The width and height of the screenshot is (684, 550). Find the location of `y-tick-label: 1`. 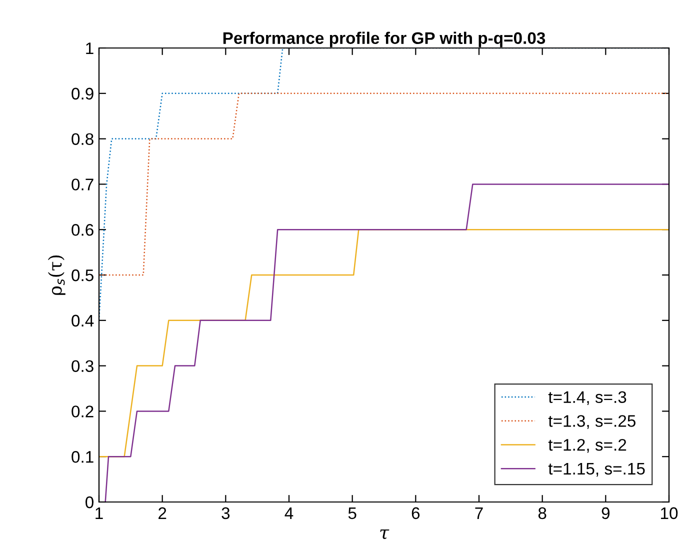

y-tick-label: 1 is located at coordinates (90, 48).